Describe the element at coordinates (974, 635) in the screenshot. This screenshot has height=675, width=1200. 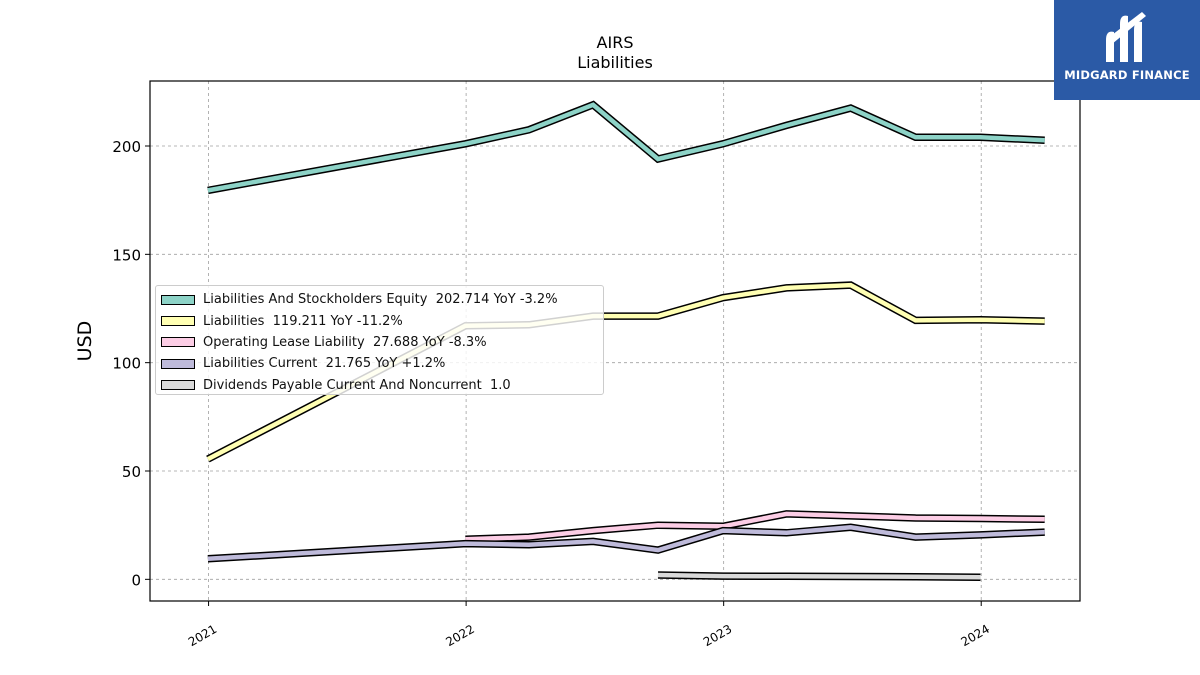
I see `x-tick-label: 2024` at that location.